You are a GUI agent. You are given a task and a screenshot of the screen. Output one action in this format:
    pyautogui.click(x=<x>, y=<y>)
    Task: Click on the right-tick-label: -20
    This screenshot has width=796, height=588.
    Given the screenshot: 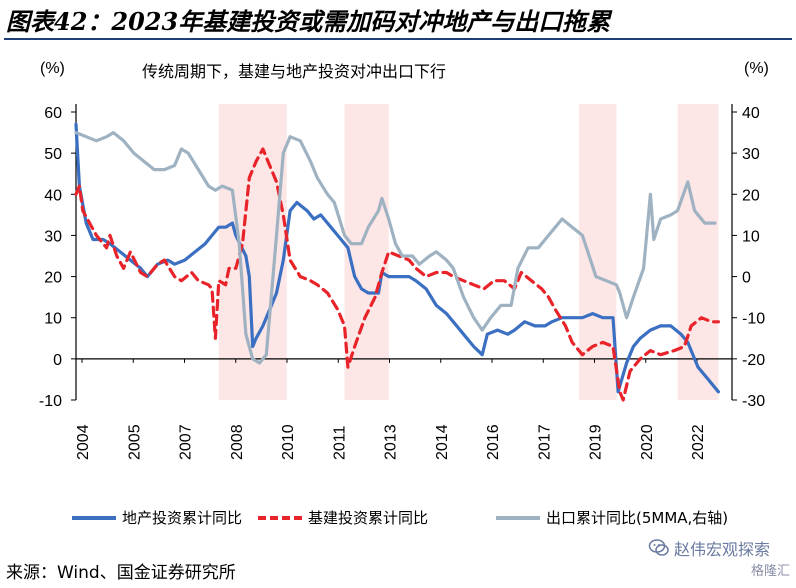 What is the action you would take?
    pyautogui.click(x=753, y=360)
    